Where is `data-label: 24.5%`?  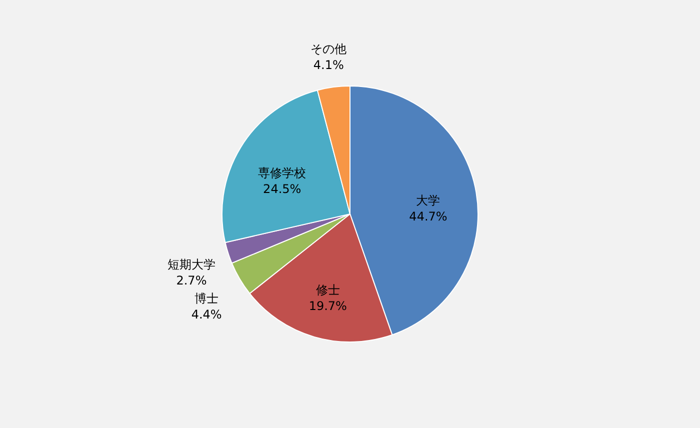 data-label: 24.5% is located at coordinates (282, 189).